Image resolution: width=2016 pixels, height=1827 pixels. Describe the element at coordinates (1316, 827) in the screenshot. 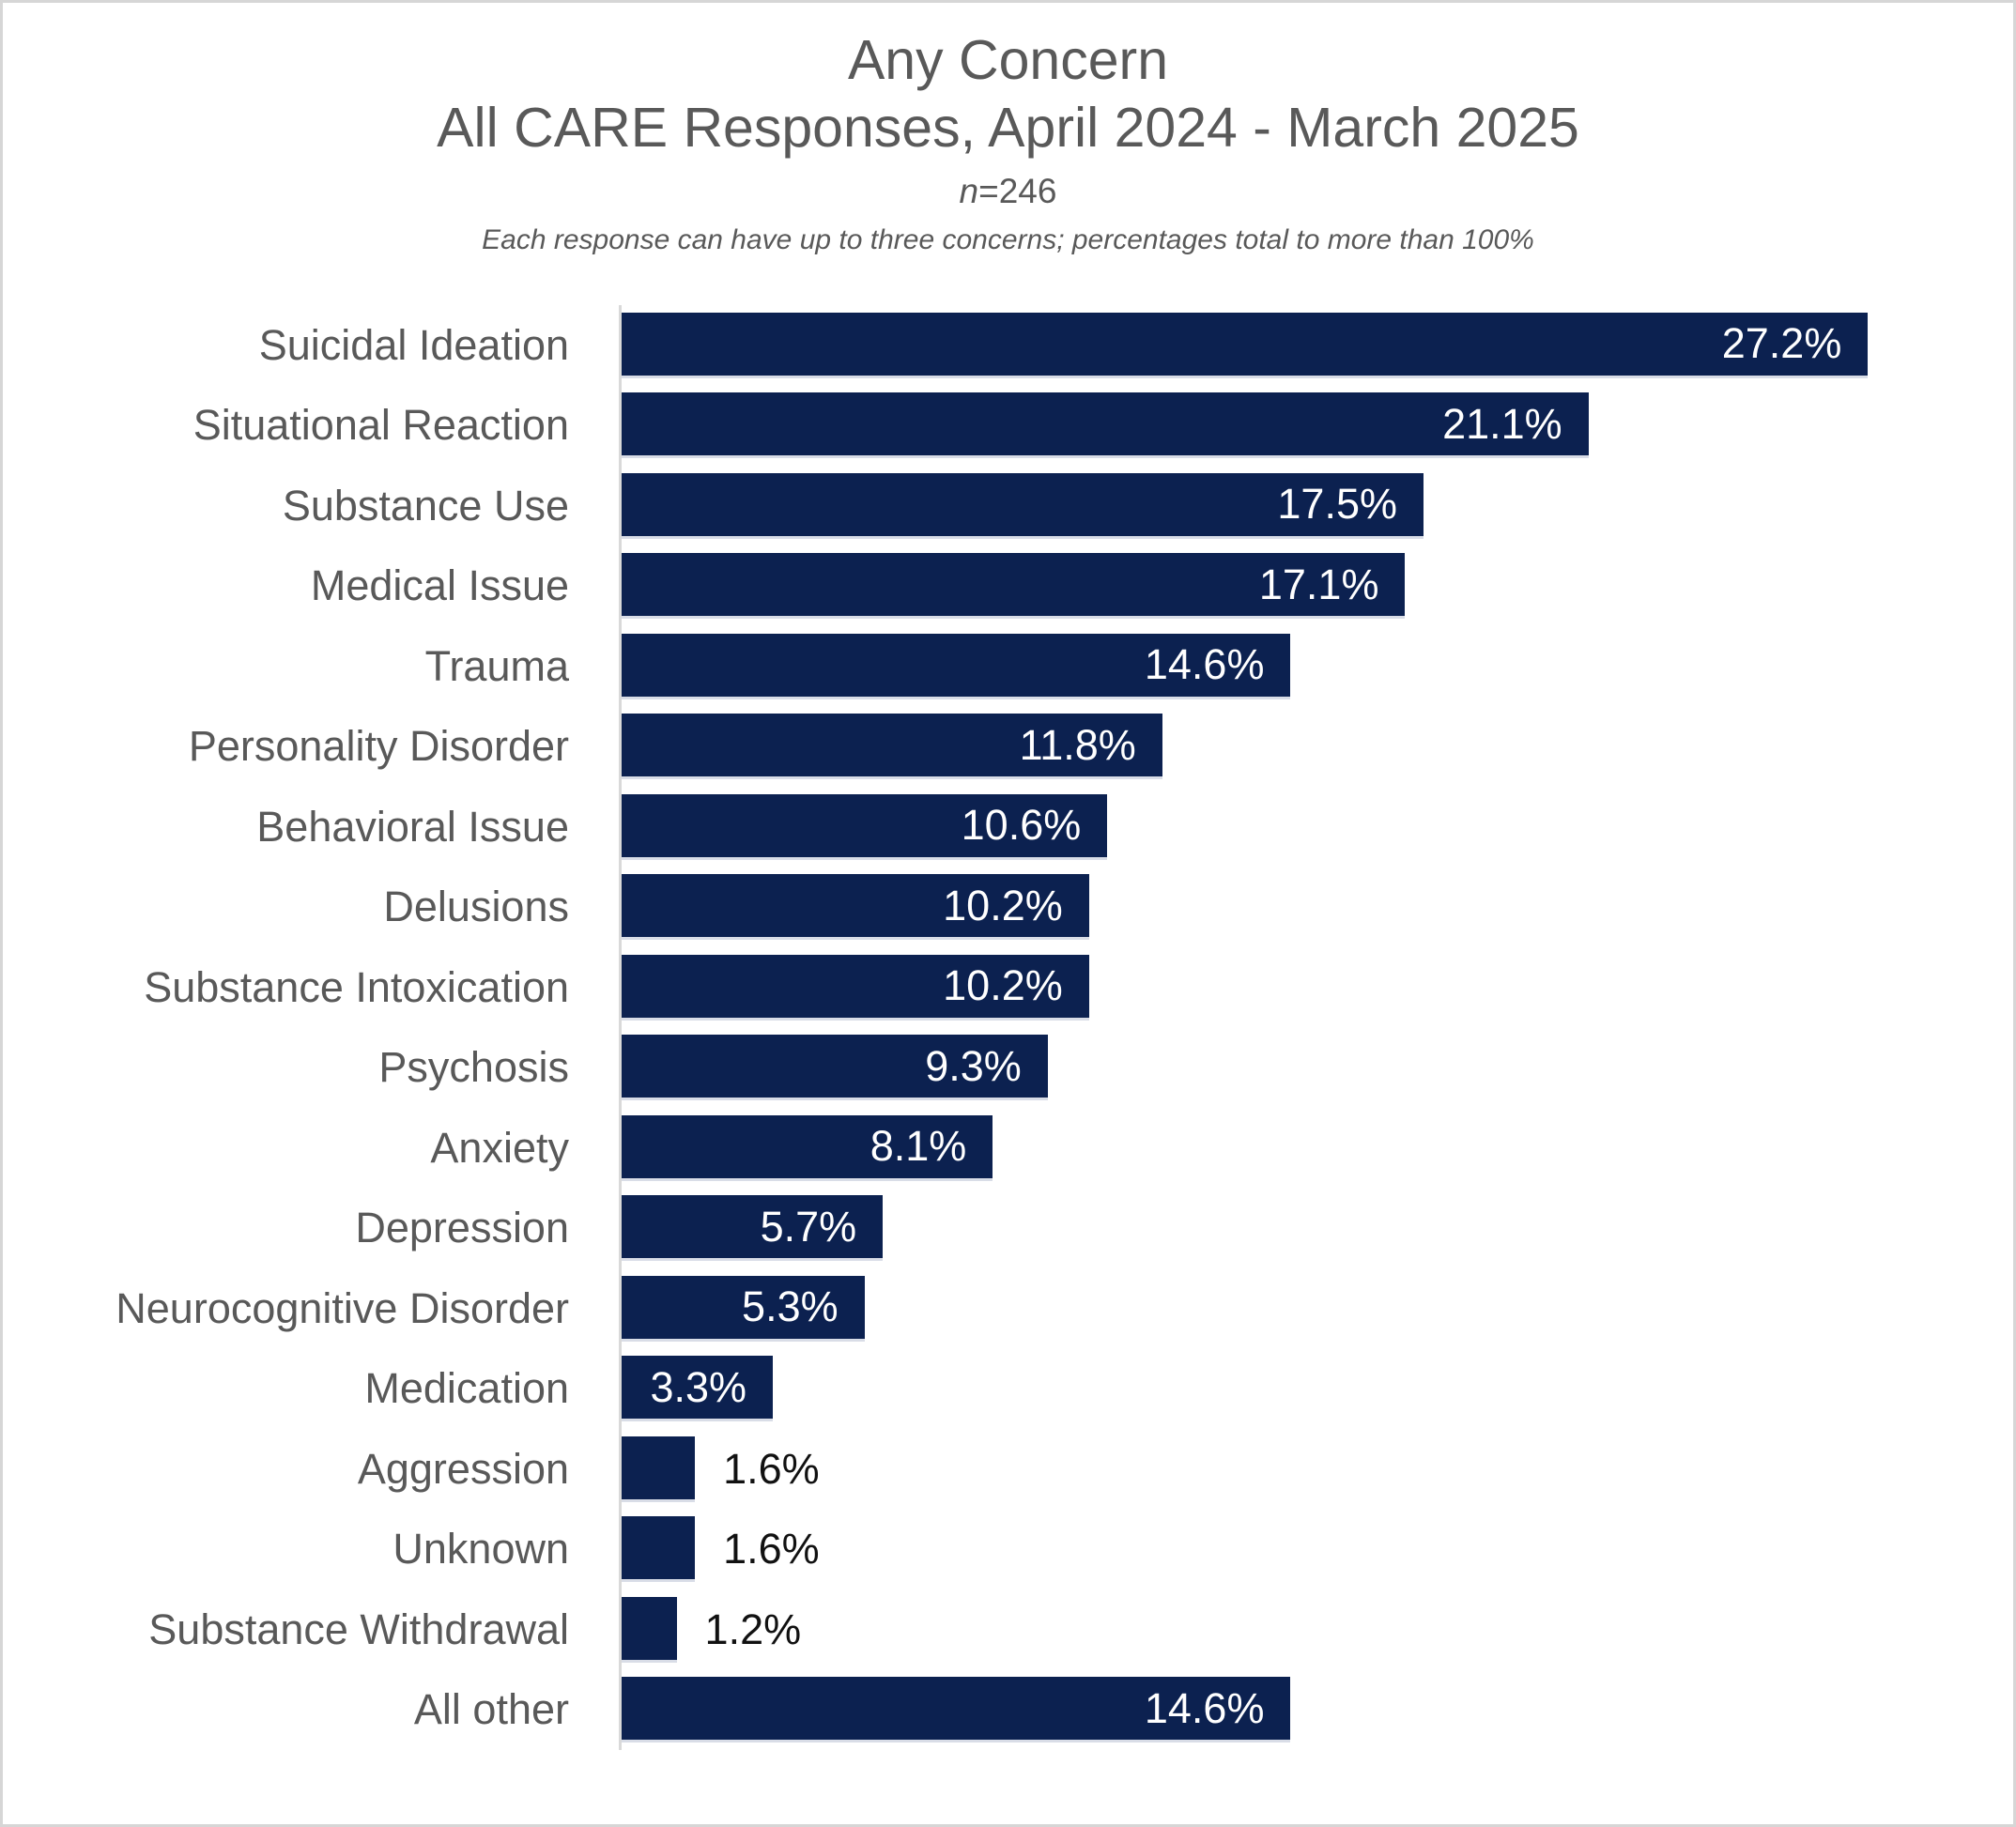

I see `bar-track: 10.6%` at that location.